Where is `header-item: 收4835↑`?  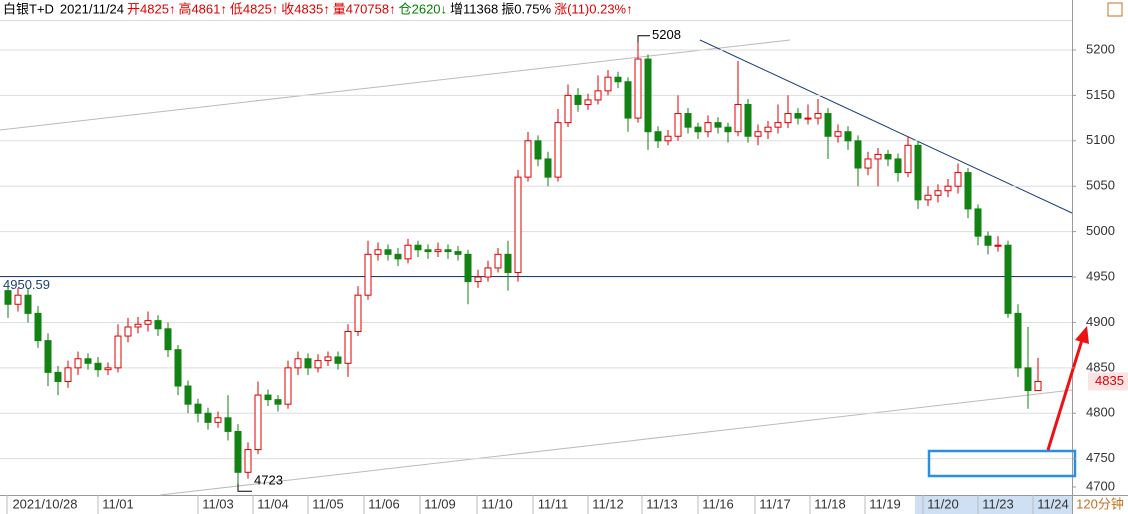 header-item: 收4835↑ is located at coordinates (305, 8).